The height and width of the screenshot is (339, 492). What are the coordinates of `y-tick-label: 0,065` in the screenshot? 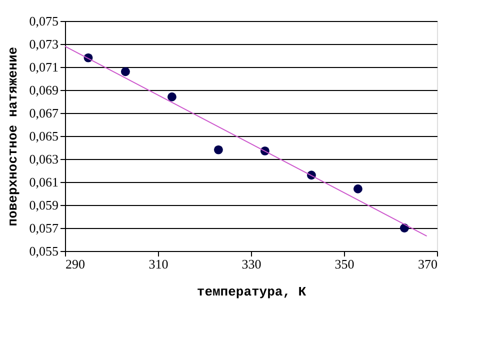 It's located at (43, 136).